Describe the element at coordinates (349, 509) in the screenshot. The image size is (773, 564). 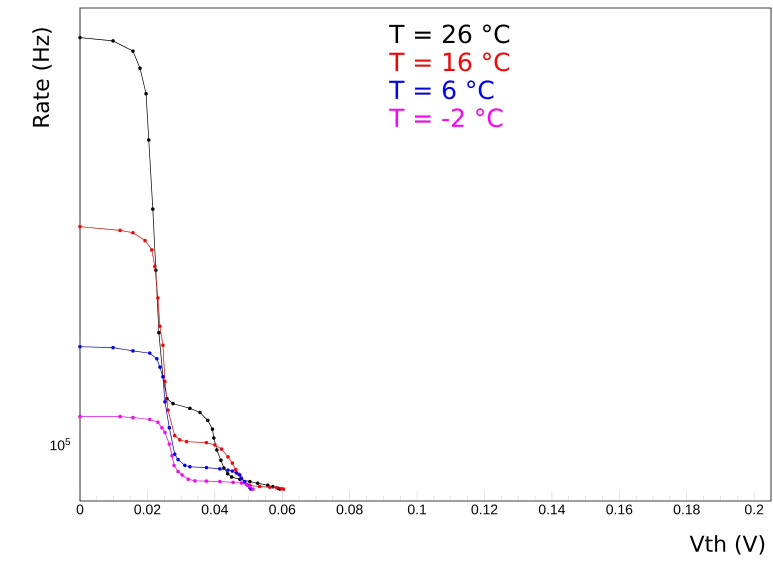
I see `x-tick-label: 0.08` at that location.